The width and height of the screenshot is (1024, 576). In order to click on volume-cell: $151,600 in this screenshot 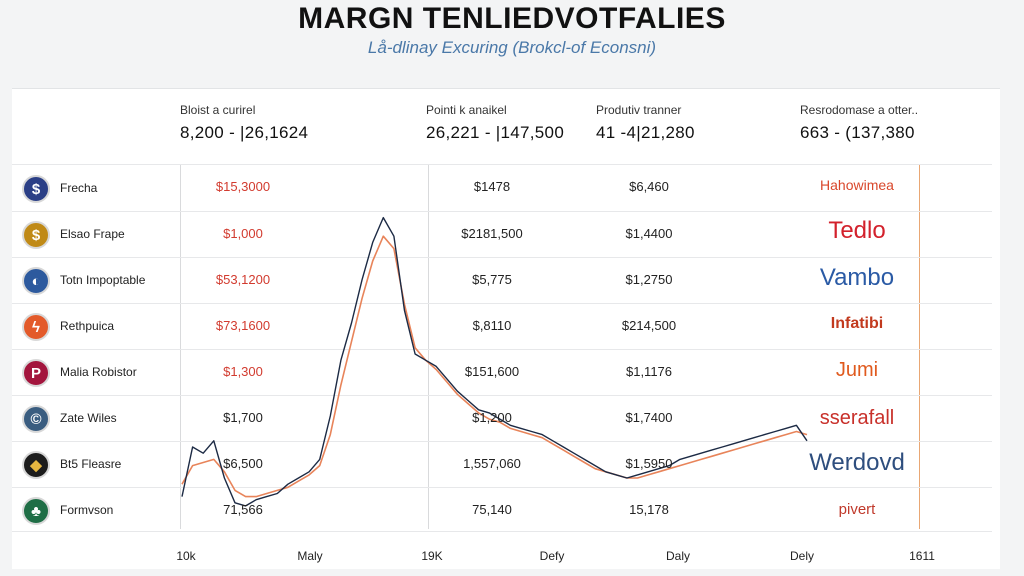, I will do `click(492, 371)`.